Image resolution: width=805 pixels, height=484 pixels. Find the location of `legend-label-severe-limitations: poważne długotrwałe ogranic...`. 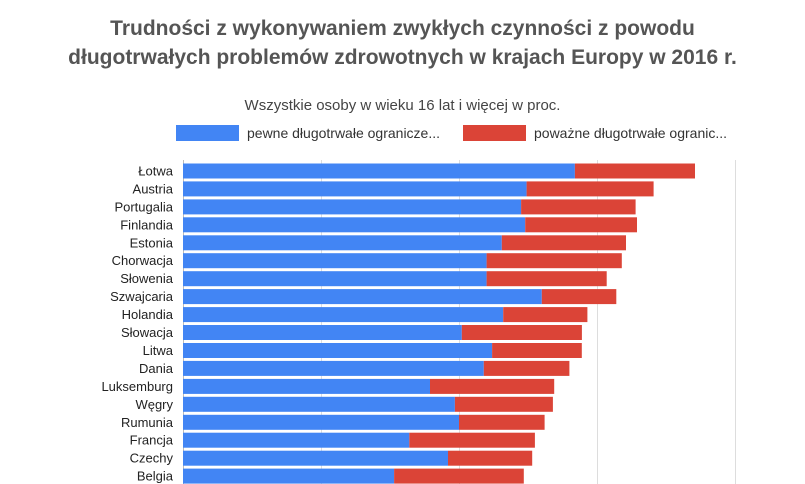

legend-label-severe-limitations: poważne długotrwałe ogranic... is located at coordinates (631, 133).